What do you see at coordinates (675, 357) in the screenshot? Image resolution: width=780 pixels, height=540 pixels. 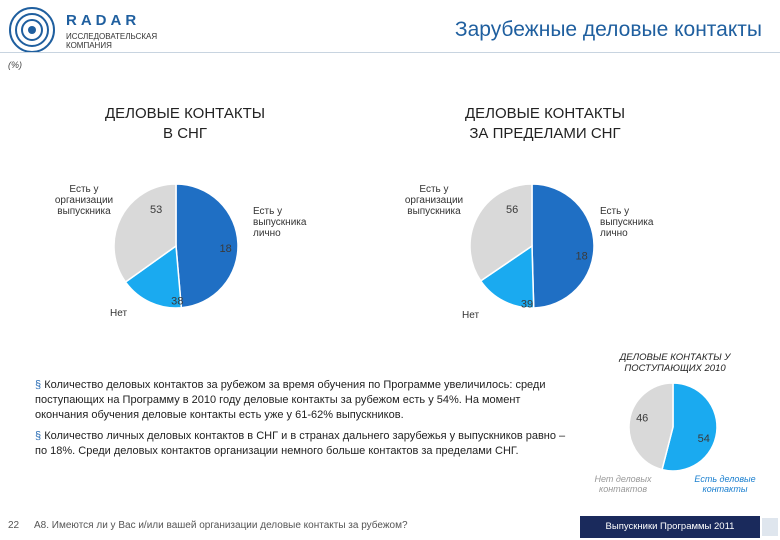 I see `chart3-title-line1: ДЕЛОВЫЕ КОНТАКТЫ У` at bounding box center [675, 357].